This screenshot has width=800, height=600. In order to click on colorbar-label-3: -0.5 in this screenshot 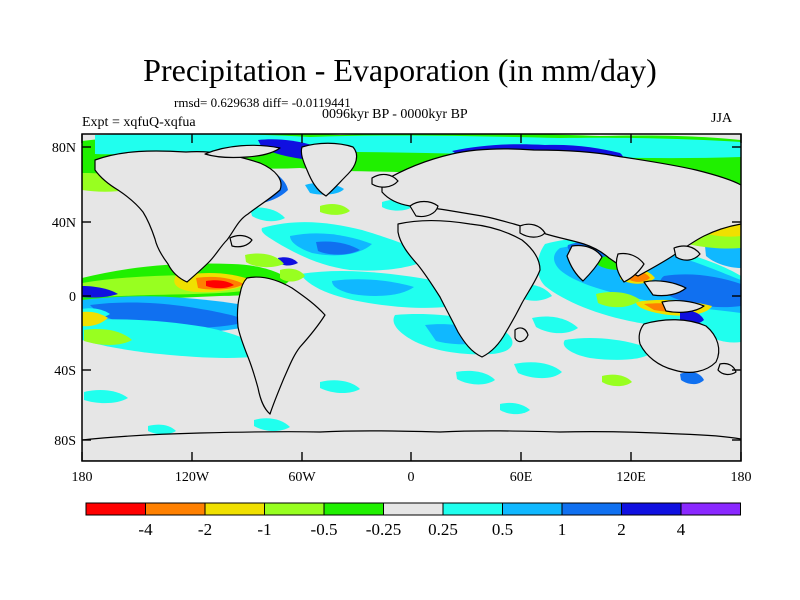, I will do `click(324, 529)`.